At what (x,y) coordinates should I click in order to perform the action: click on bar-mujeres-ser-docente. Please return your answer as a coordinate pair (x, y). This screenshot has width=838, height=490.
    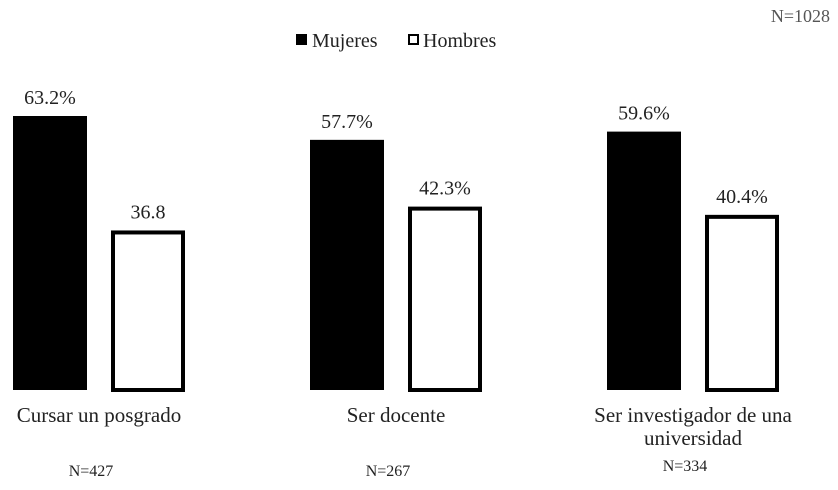
    Looking at the image, I should click on (347, 264).